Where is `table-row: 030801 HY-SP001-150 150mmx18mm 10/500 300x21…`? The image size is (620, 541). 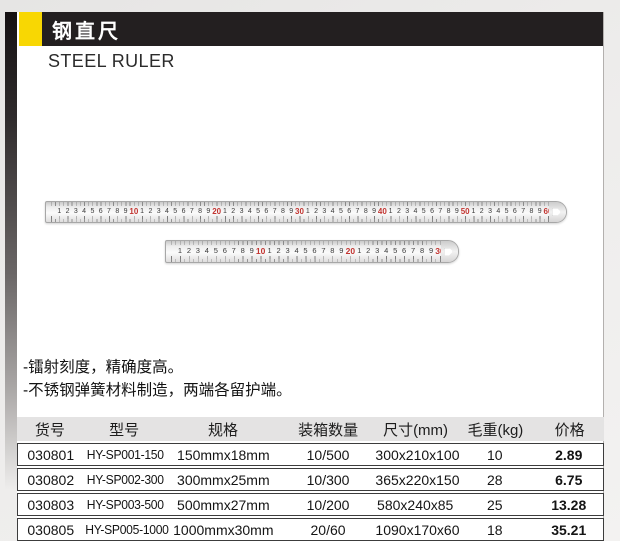 table-row: 030801 HY-SP001-150 150mmx18mm 10/500 300x21… is located at coordinates (310, 454).